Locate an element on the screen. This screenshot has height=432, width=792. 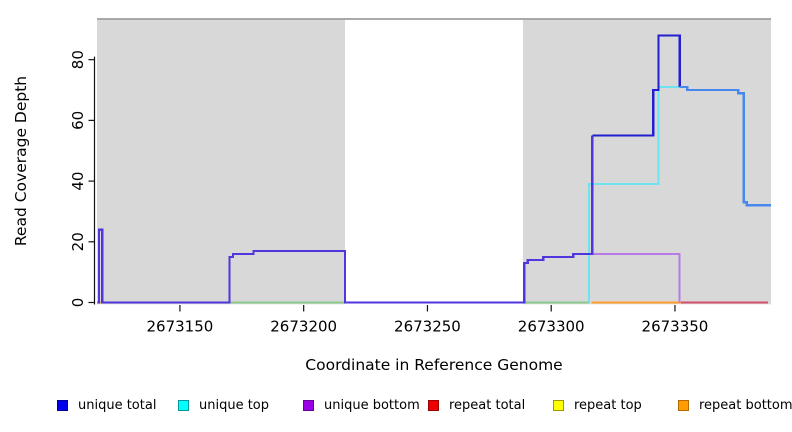
y-tick-label: 20 is located at coordinates (78, 241).